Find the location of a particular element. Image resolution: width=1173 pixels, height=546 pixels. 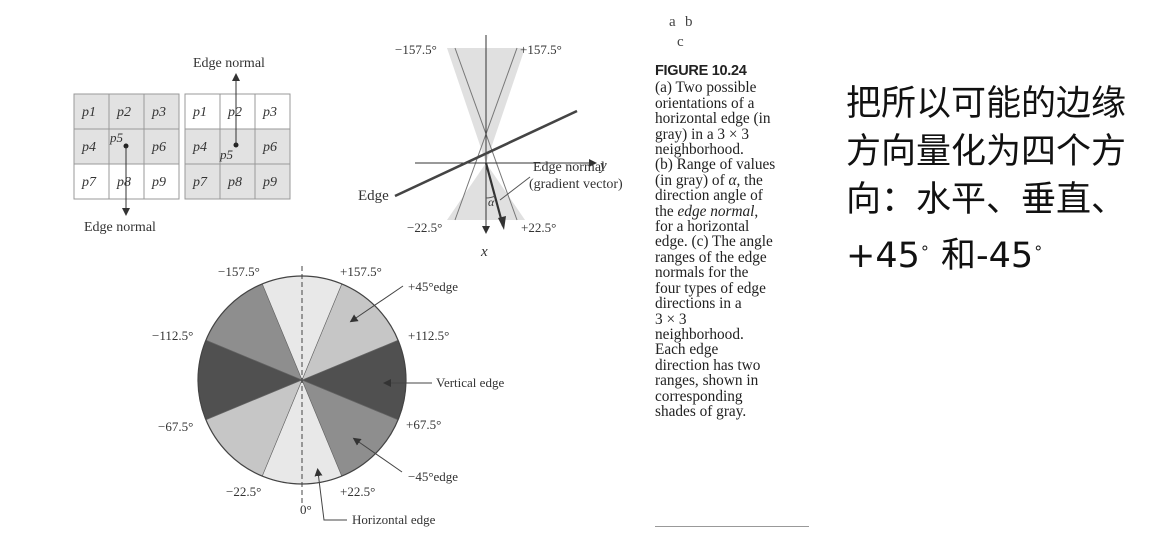

badge-a: a is located at coordinates (672, 22).